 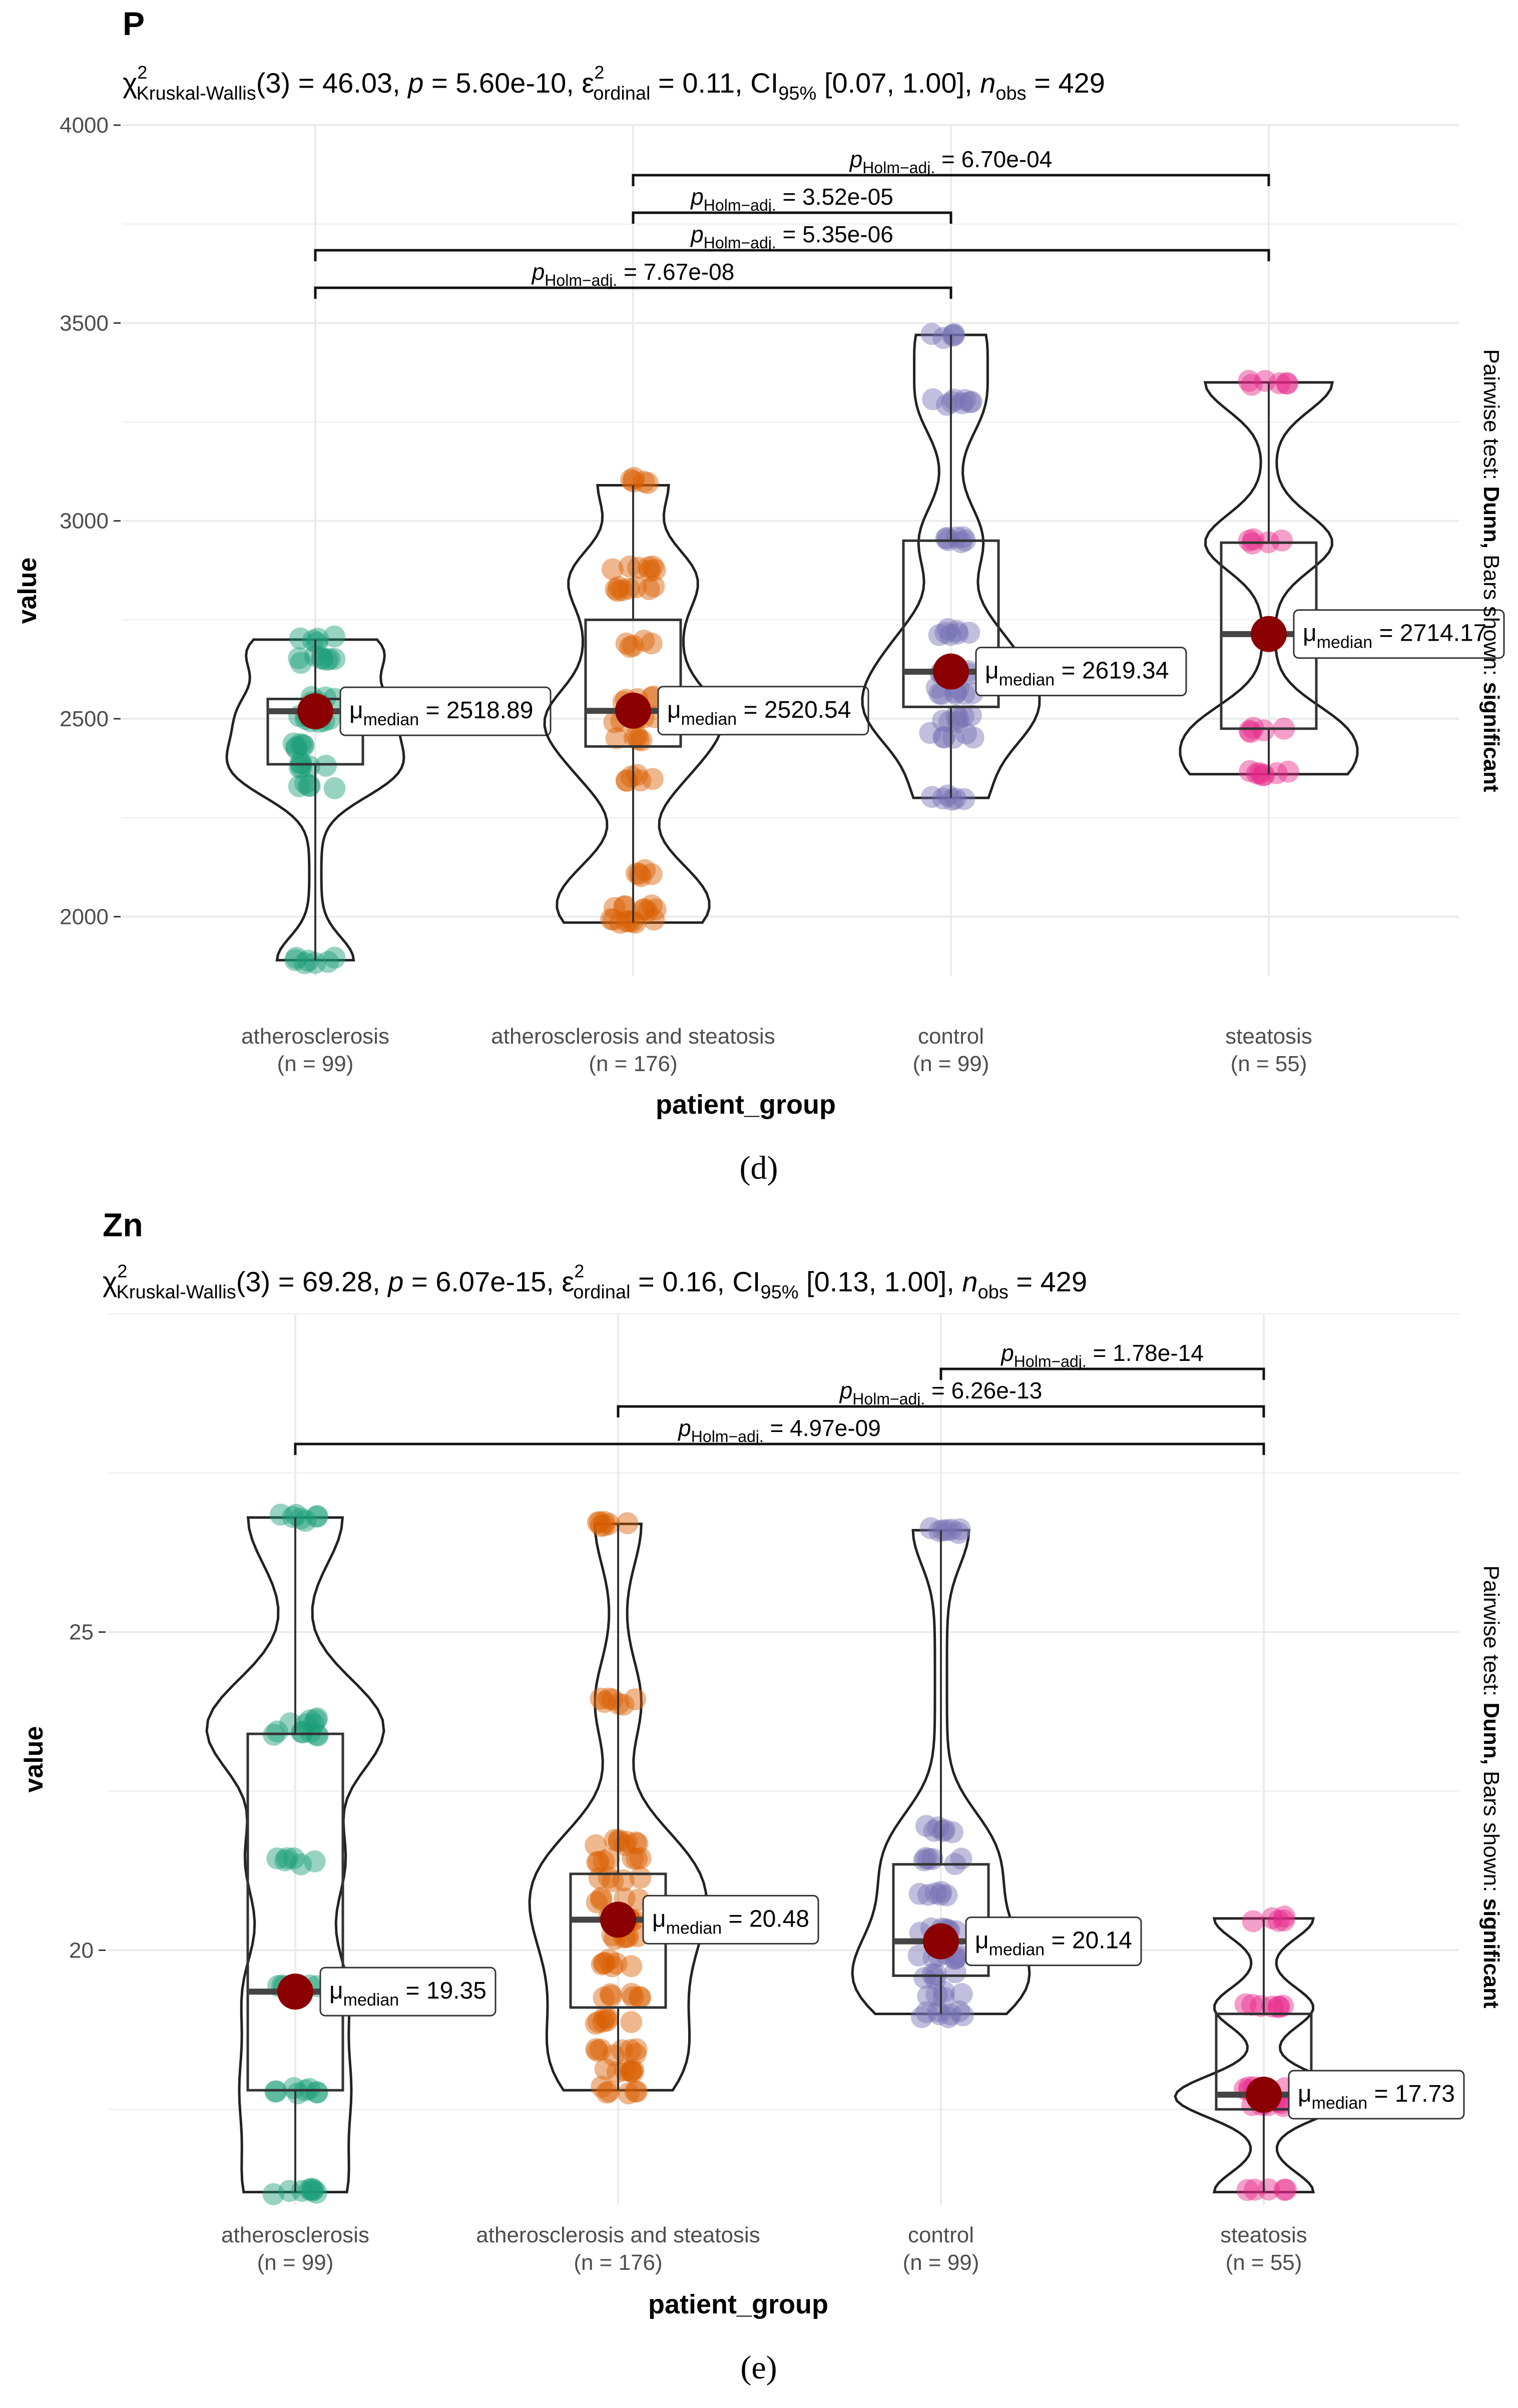 I want to click on x-tick-label: control, so click(x=951, y=1037).